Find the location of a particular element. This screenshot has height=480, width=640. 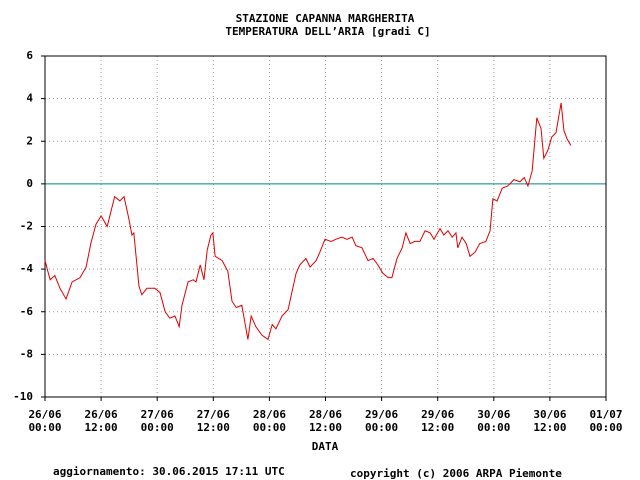

y-tick-label: -10 is located at coordinates (23, 396).